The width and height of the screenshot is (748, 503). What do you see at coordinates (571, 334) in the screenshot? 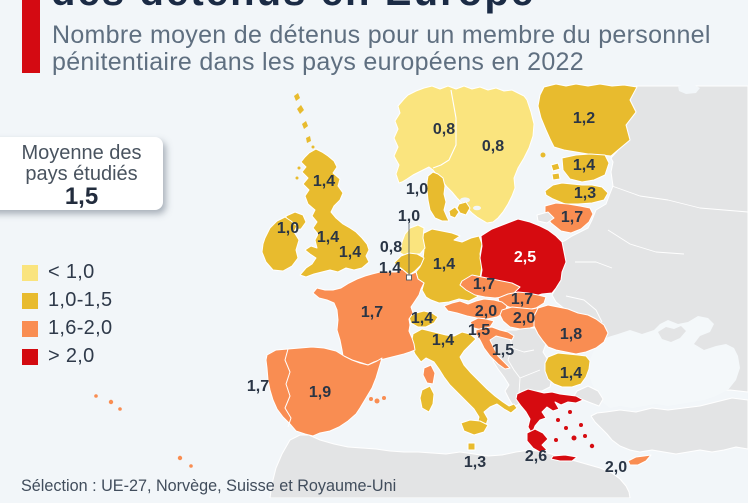
I see `svg-text: 1,8` at bounding box center [571, 334].